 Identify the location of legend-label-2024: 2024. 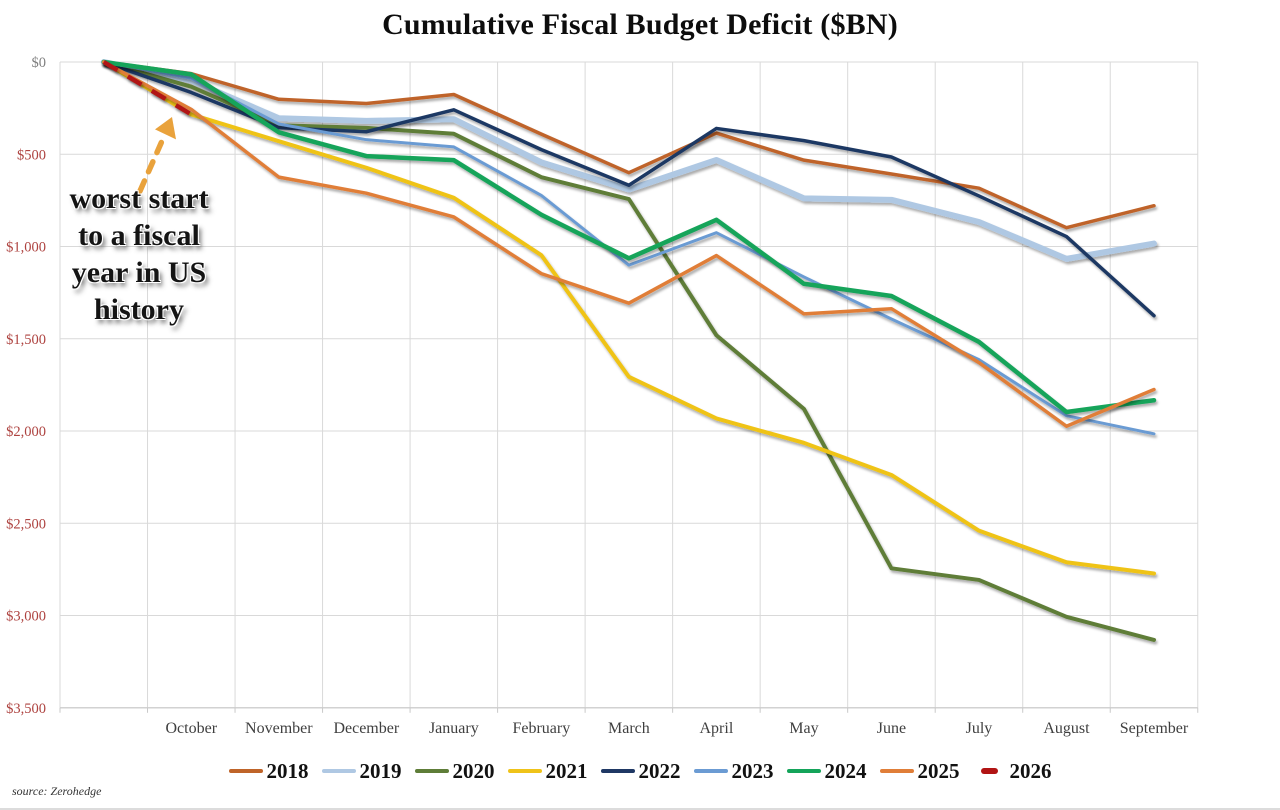
(845, 770).